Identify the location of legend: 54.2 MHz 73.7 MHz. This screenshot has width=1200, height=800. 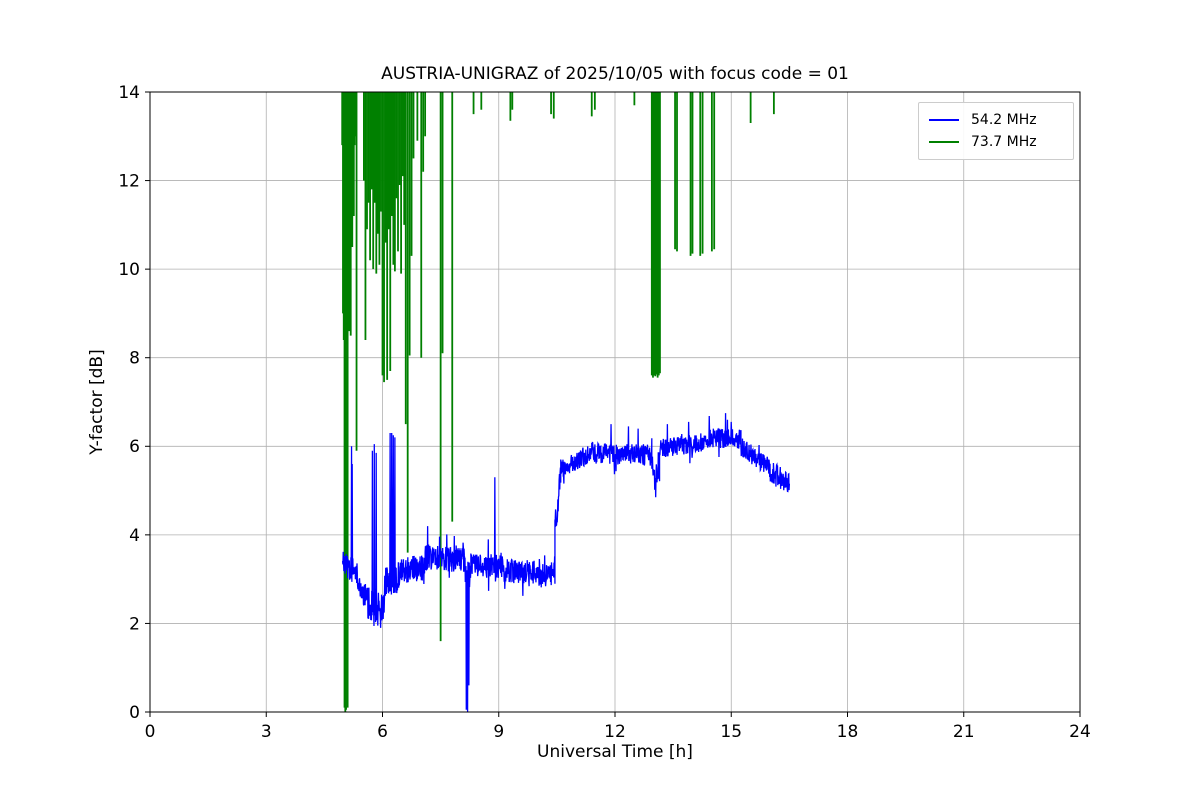
(996, 131).